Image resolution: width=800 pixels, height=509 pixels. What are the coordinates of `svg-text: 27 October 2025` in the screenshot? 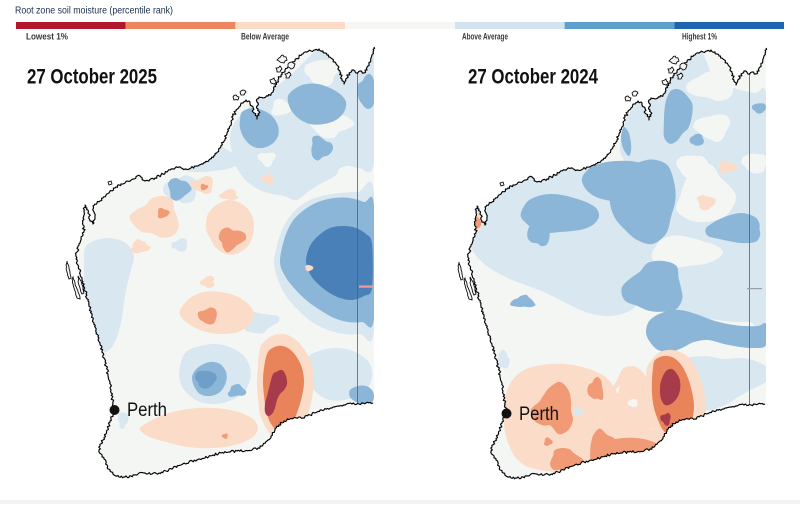 It's located at (92, 77).